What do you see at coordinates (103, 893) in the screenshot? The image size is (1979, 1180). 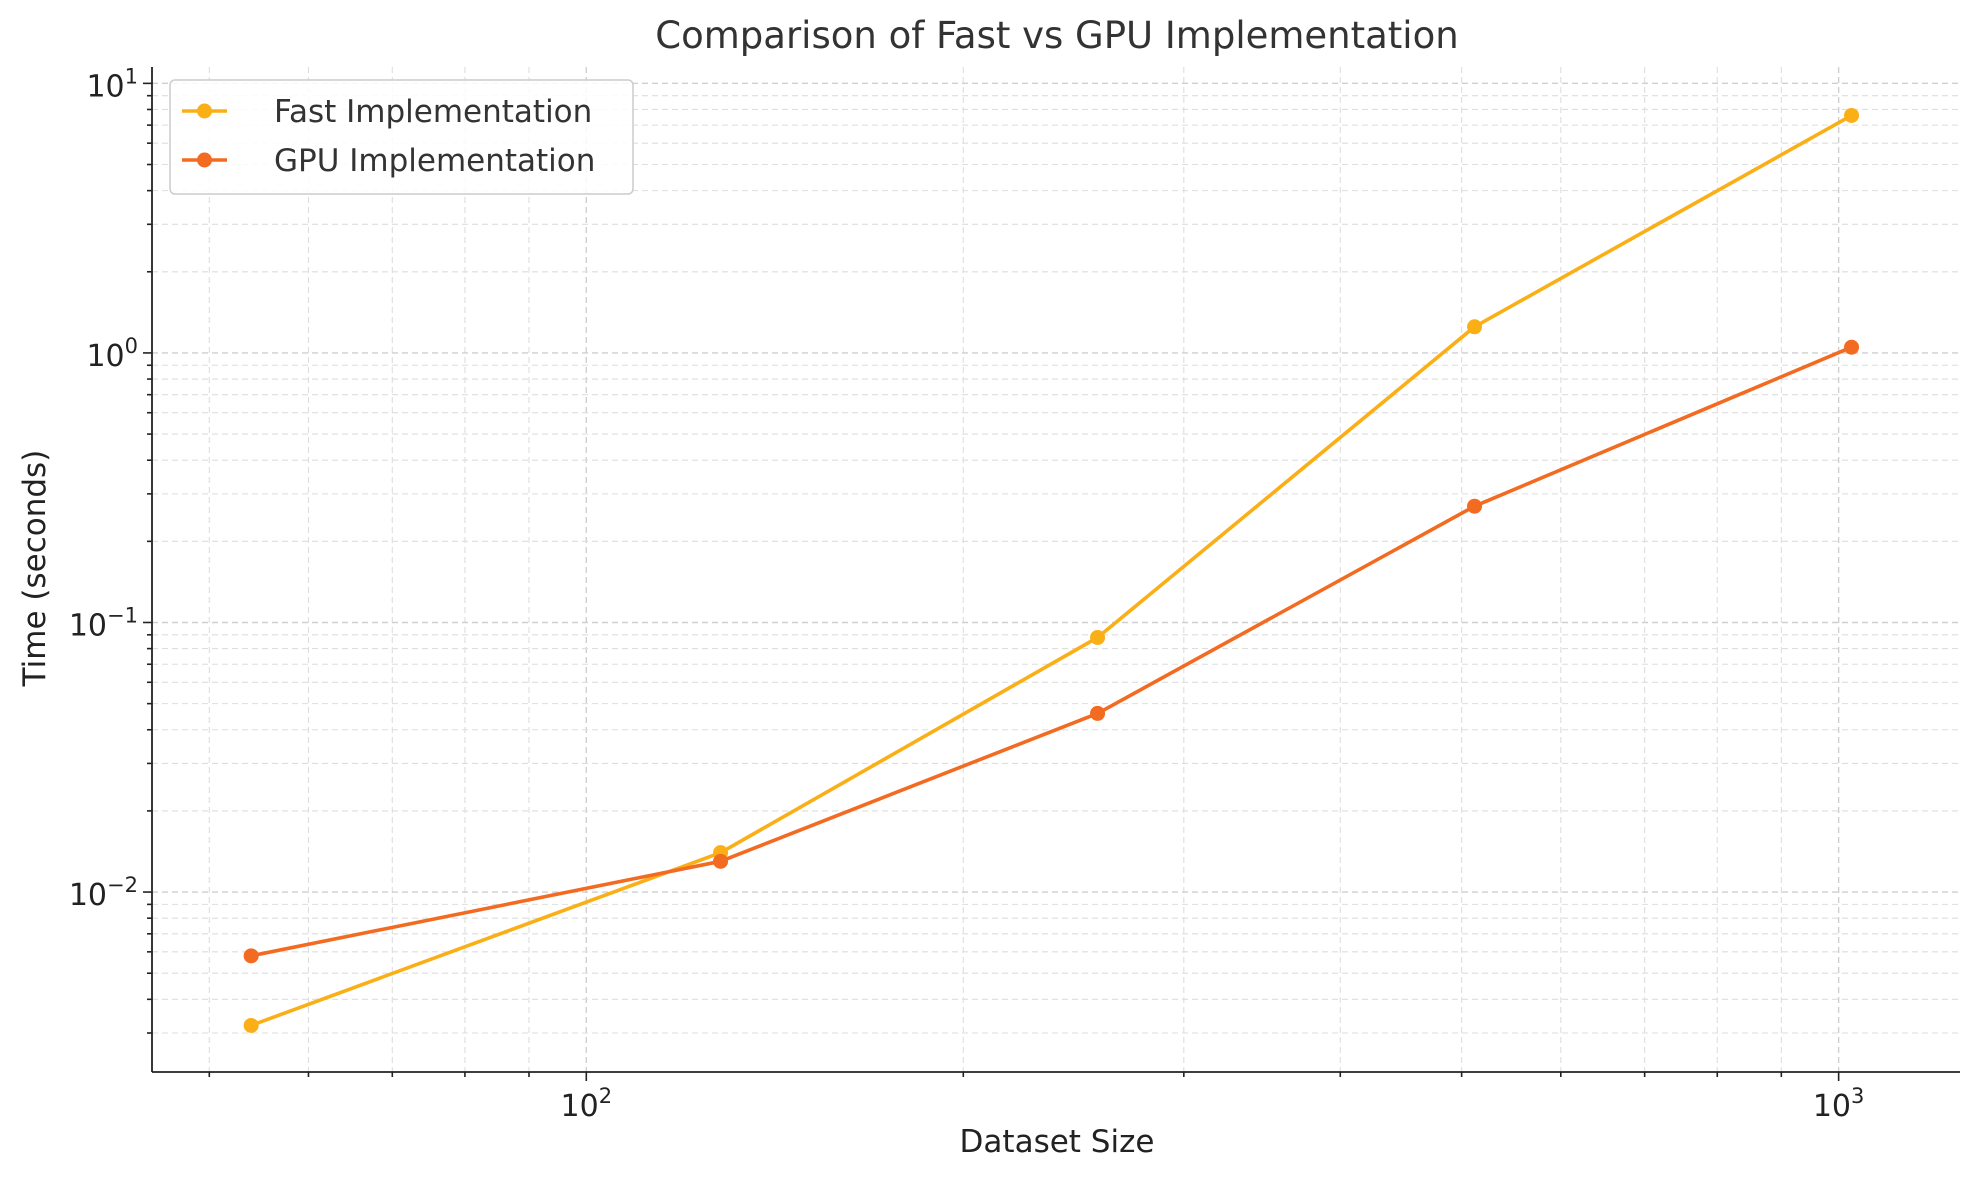 I see `y-tick-label: 10⁻²` at bounding box center [103, 893].